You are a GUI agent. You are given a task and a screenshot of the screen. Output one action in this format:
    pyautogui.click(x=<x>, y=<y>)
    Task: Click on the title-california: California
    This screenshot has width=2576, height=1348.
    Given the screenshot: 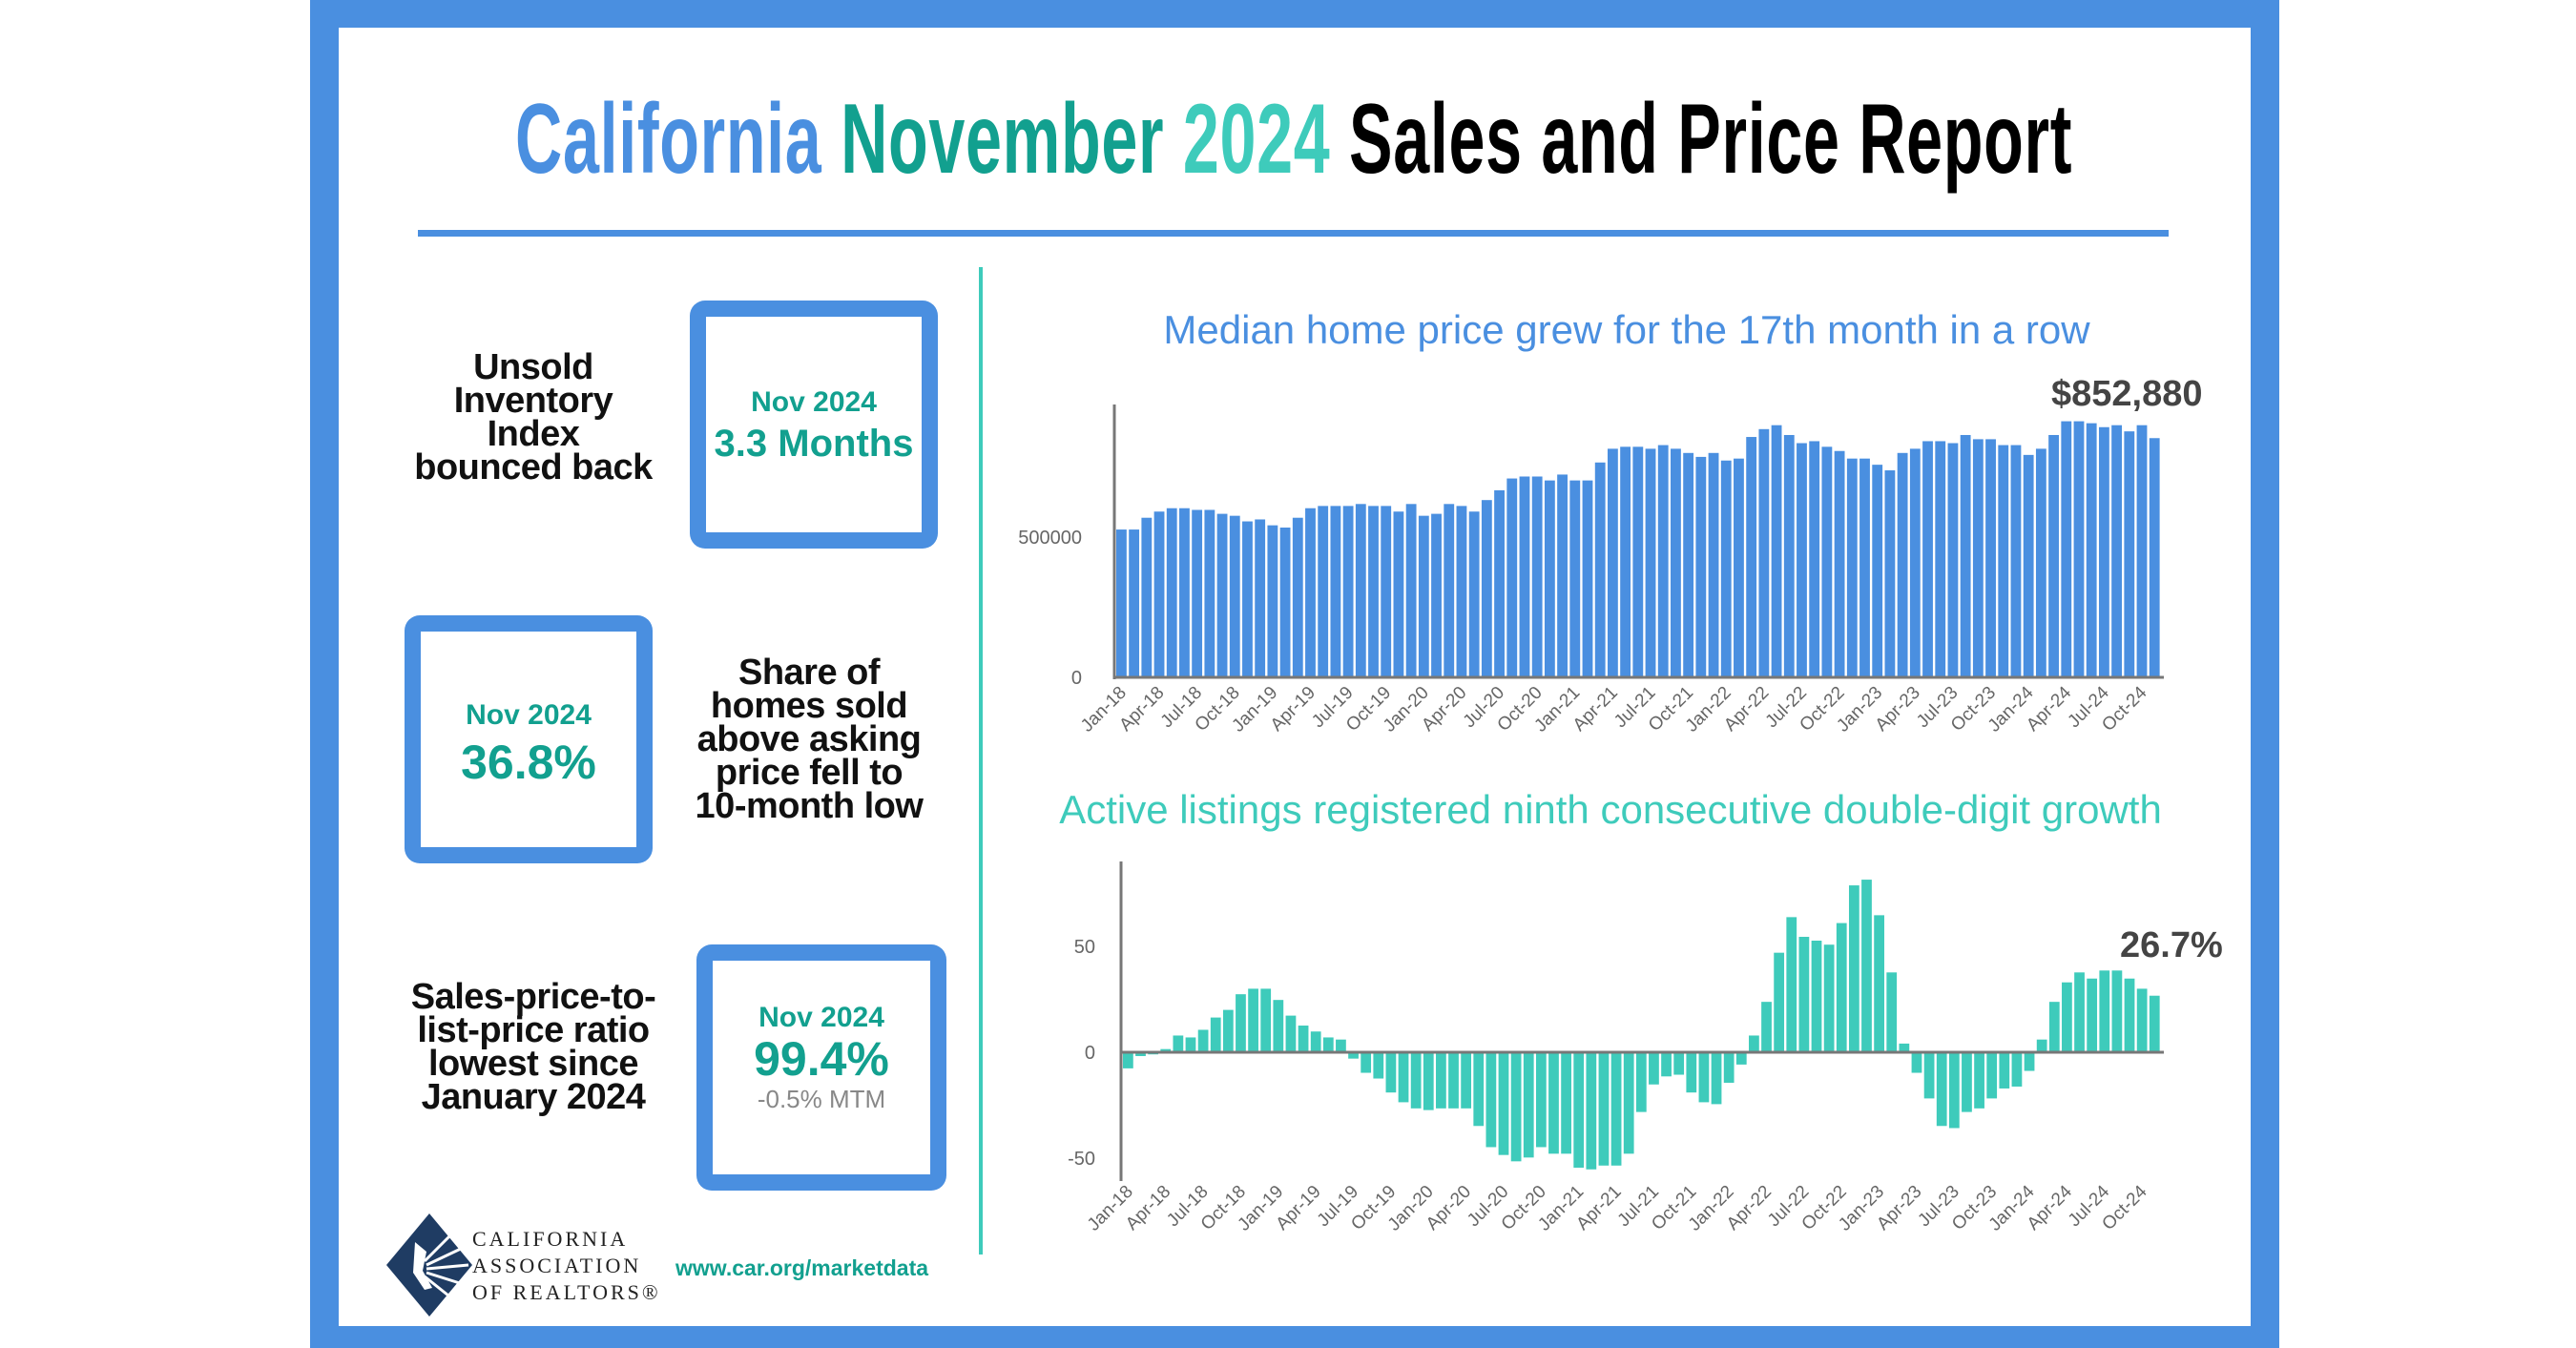 What is the action you would take?
    pyautogui.click(x=668, y=139)
    